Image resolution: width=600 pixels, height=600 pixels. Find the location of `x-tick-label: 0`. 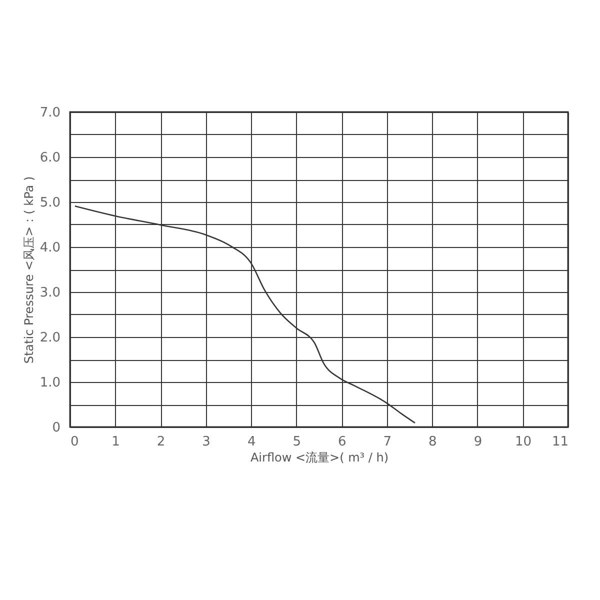

x-tick-label: 0 is located at coordinates (74, 442).